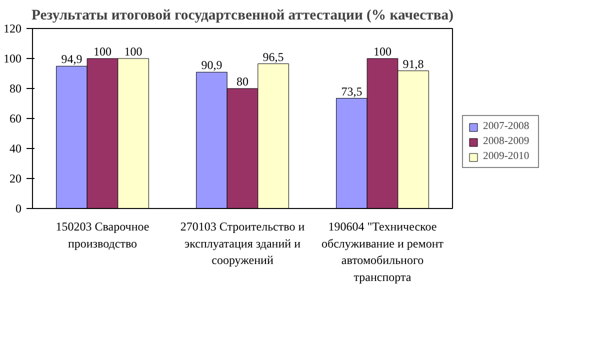  I want to click on y-tick-label: 120, so click(13, 29).